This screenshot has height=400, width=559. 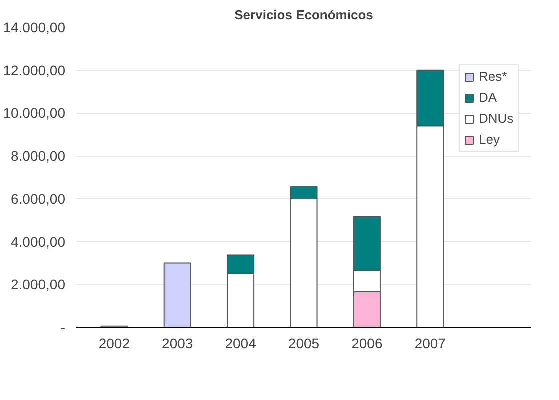 I want to click on x-tick-label: 2004, so click(x=241, y=344).